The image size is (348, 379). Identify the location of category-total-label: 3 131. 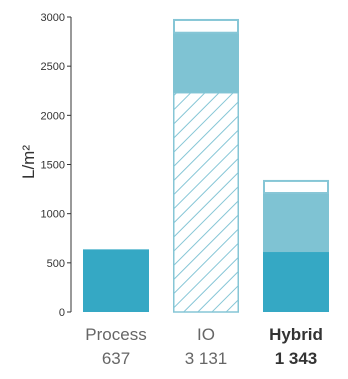
(206, 358).